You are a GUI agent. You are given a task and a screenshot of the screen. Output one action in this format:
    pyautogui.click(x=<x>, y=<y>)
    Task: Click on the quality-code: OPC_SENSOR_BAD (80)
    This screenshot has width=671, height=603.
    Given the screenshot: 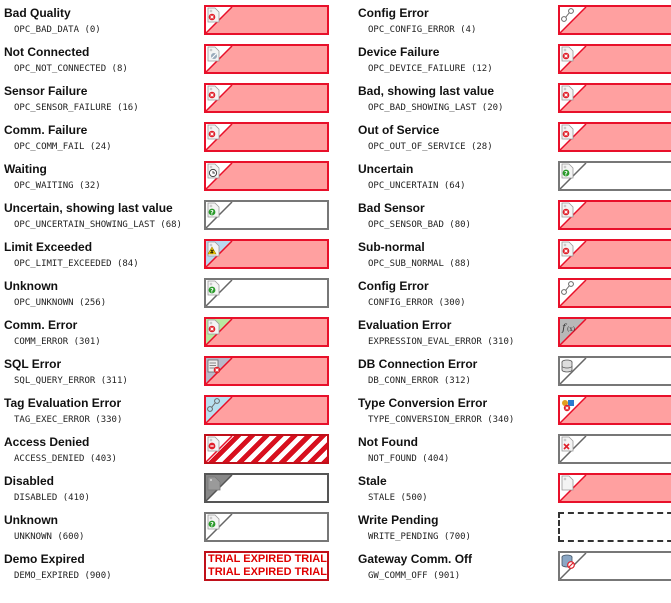 What is the action you would take?
    pyautogui.click(x=419, y=225)
    